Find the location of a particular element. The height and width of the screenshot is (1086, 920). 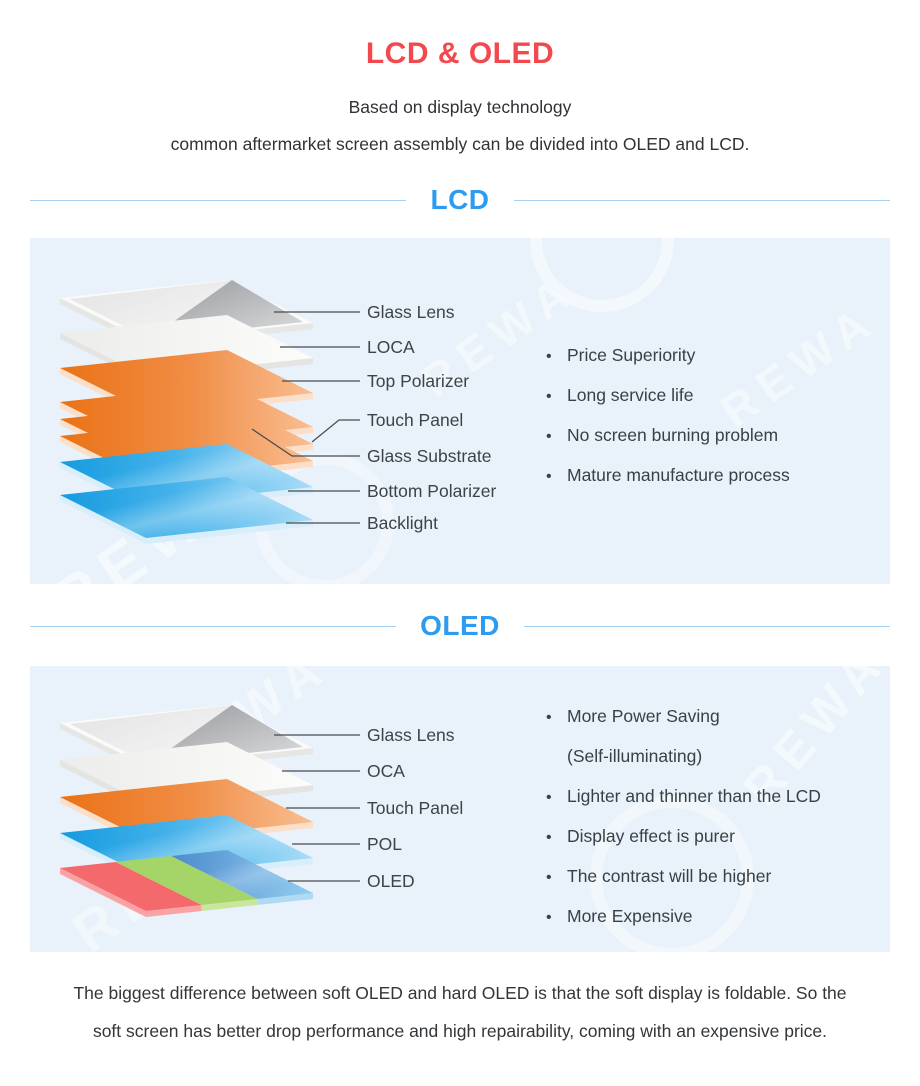

list-item: Price Superiority is located at coordinates (668, 356).